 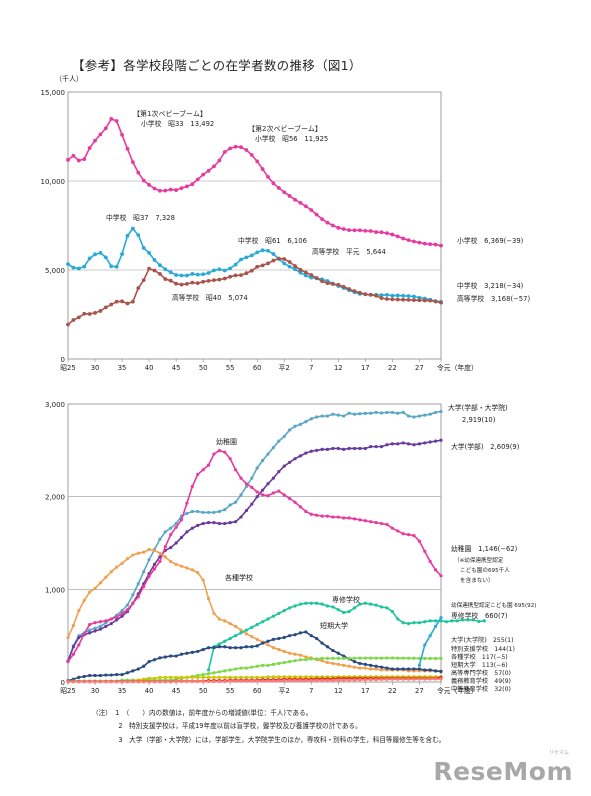 What do you see at coordinates (284, 691) in the screenshot?
I see `x-tick-label: 平2` at bounding box center [284, 691].